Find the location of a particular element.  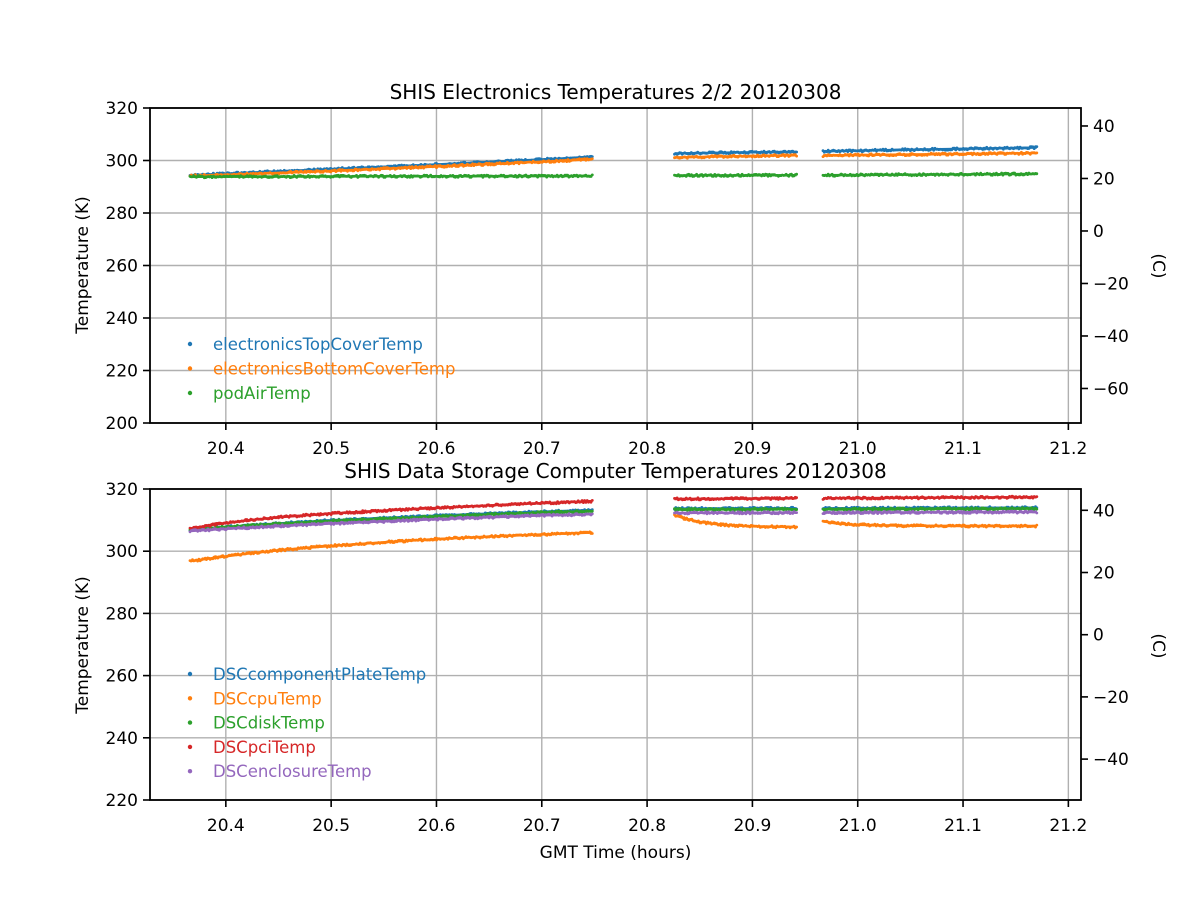

legend-label: podAirTemp is located at coordinates (262, 393).